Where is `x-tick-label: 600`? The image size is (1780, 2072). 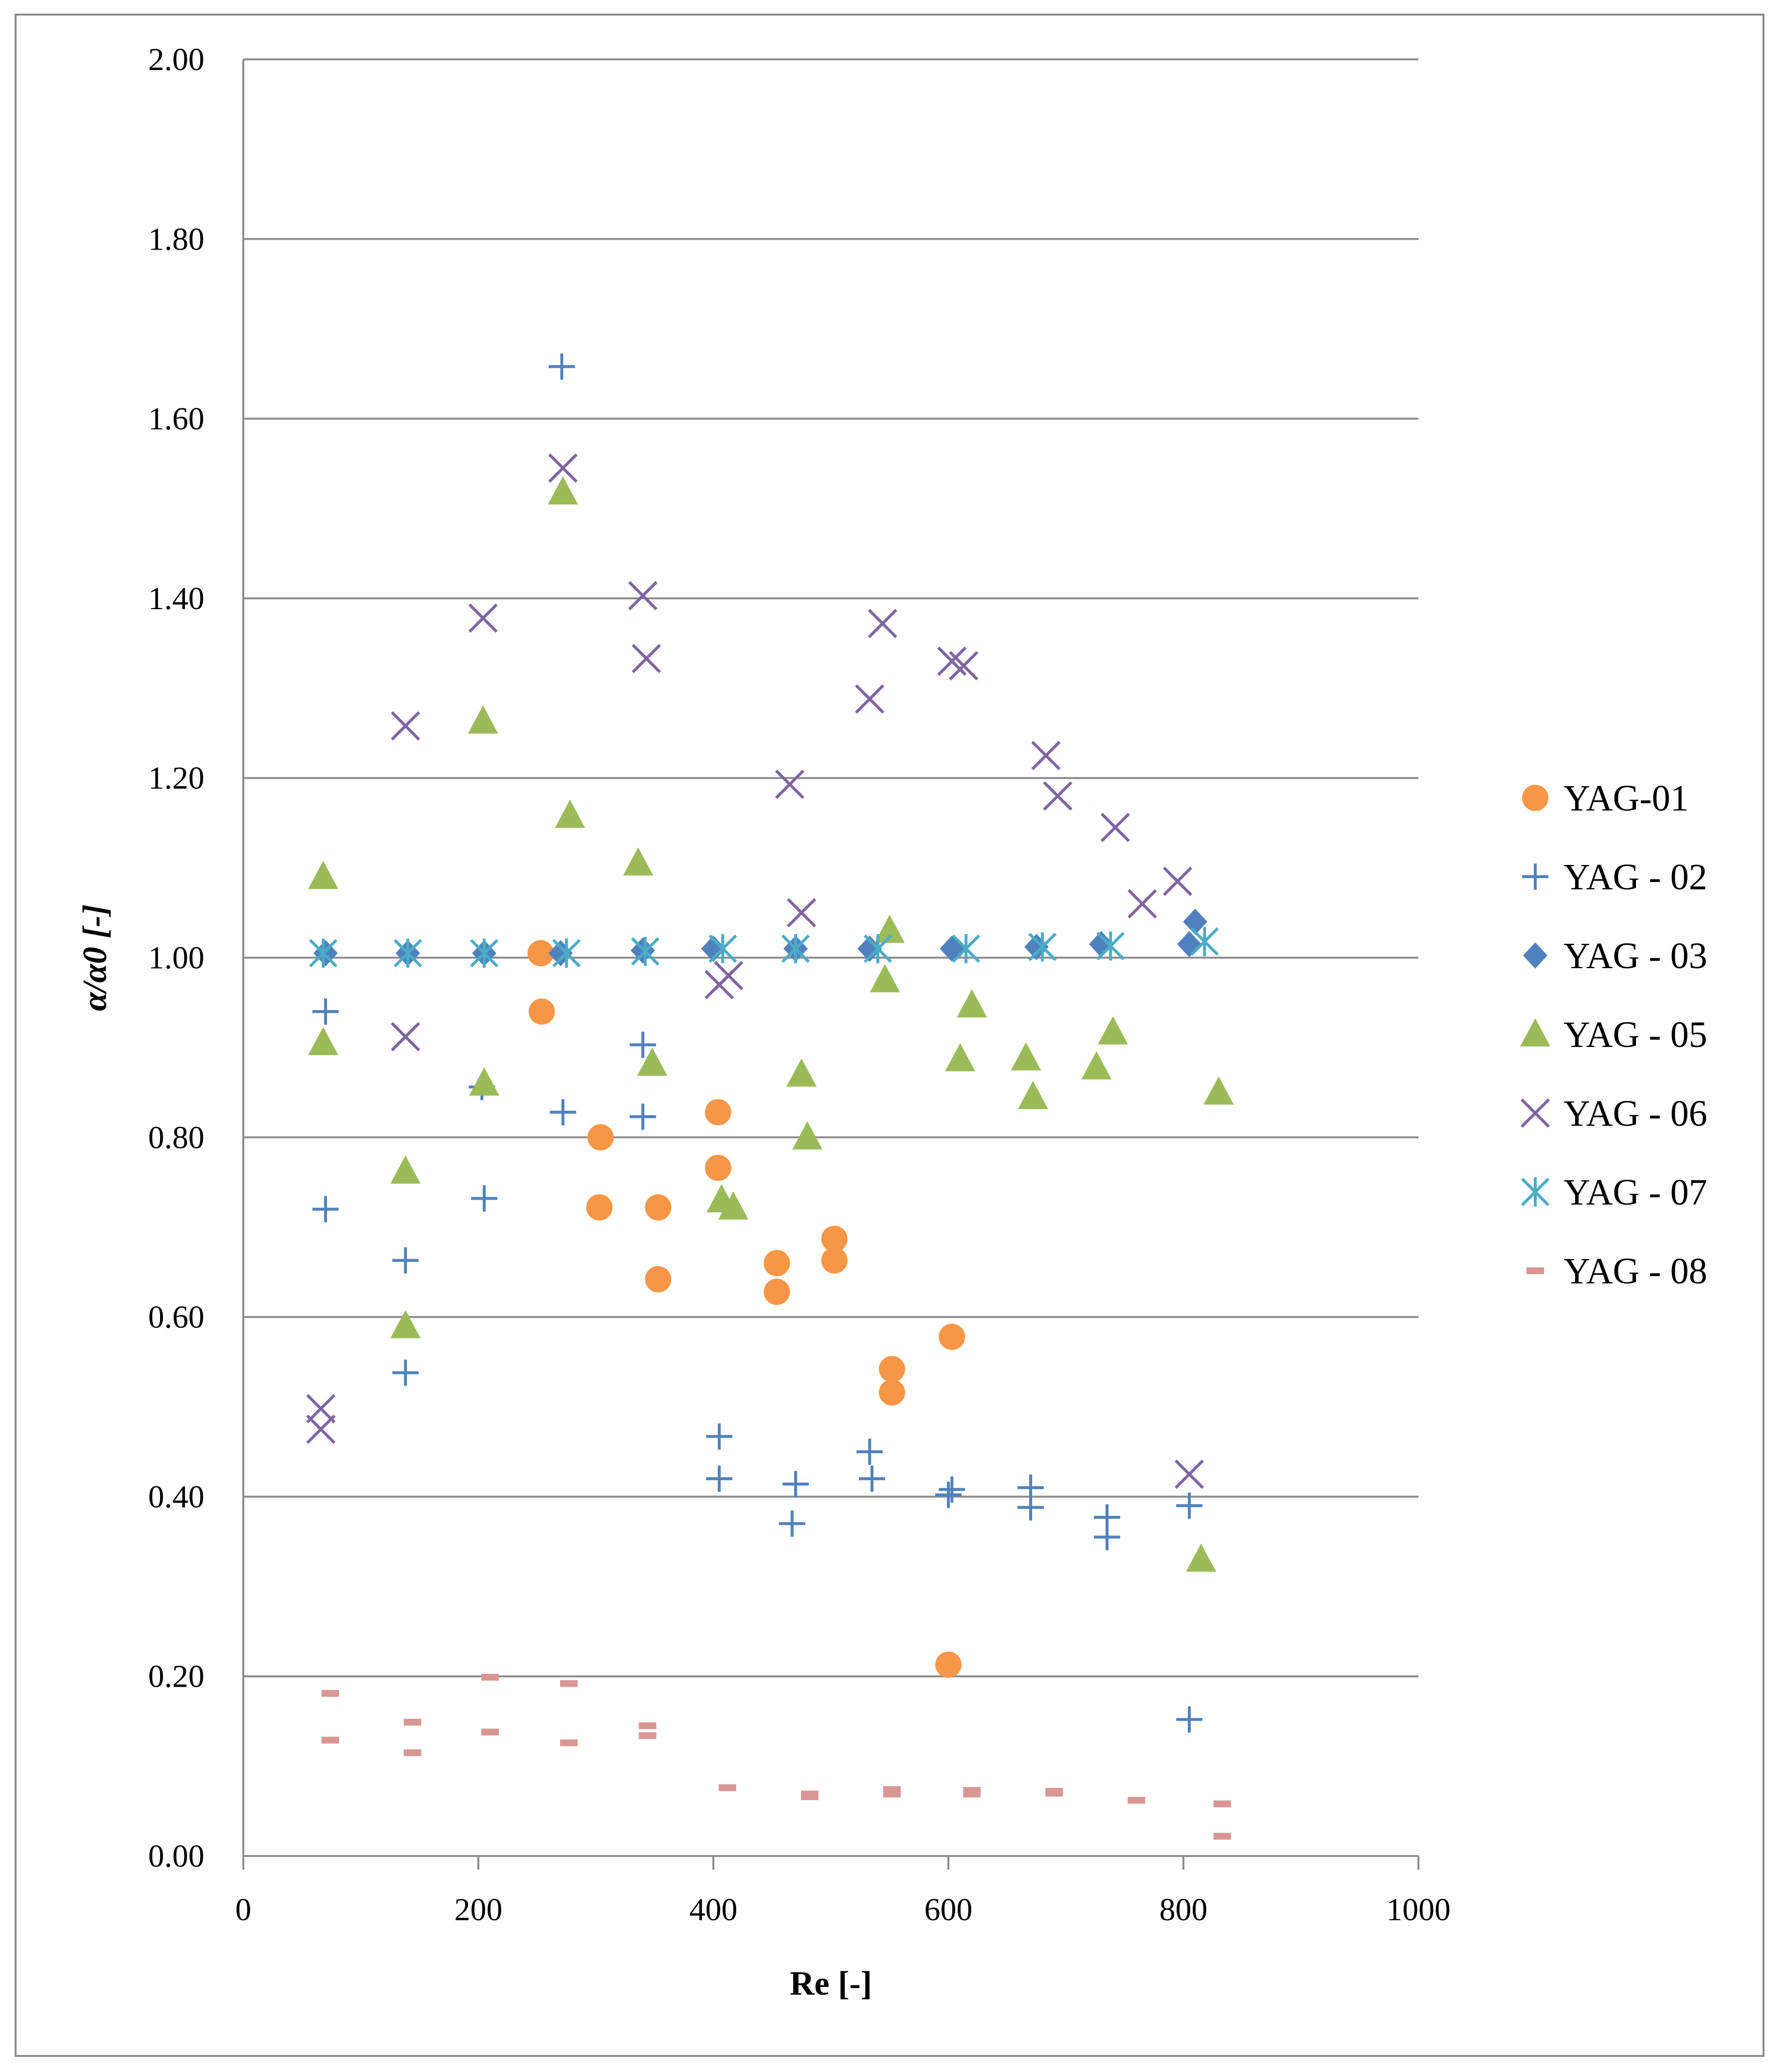 x-tick-label: 600 is located at coordinates (949, 1910).